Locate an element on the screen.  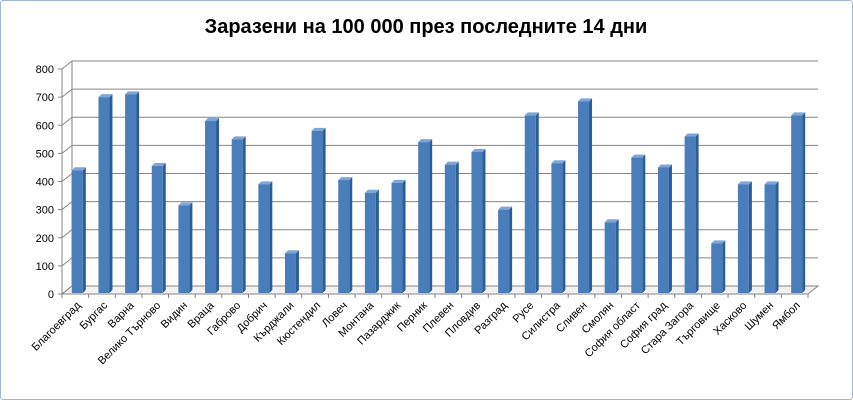
y-tick-label: 500 is located at coordinates (45, 154).